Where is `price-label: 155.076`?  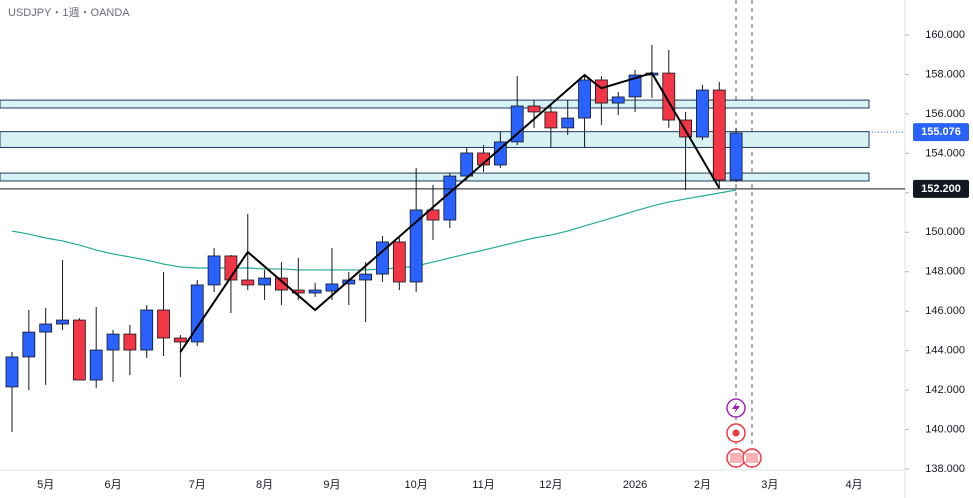 price-label: 155.076 is located at coordinates (941, 132).